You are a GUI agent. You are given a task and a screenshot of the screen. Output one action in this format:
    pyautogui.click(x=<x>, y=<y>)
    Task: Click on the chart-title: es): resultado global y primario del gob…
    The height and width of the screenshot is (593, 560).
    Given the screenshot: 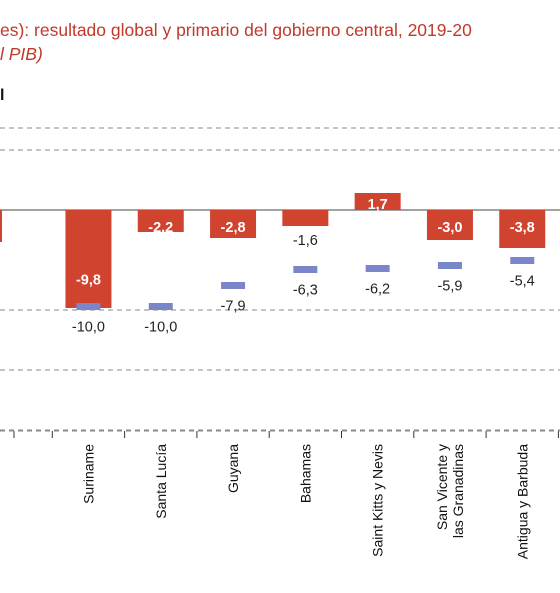 What is the action you would take?
    pyautogui.click(x=236, y=30)
    